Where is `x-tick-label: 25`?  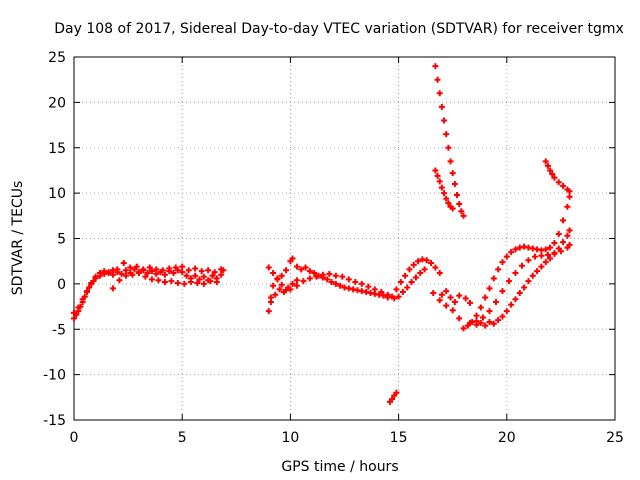 x-tick-label: 25 is located at coordinates (615, 438).